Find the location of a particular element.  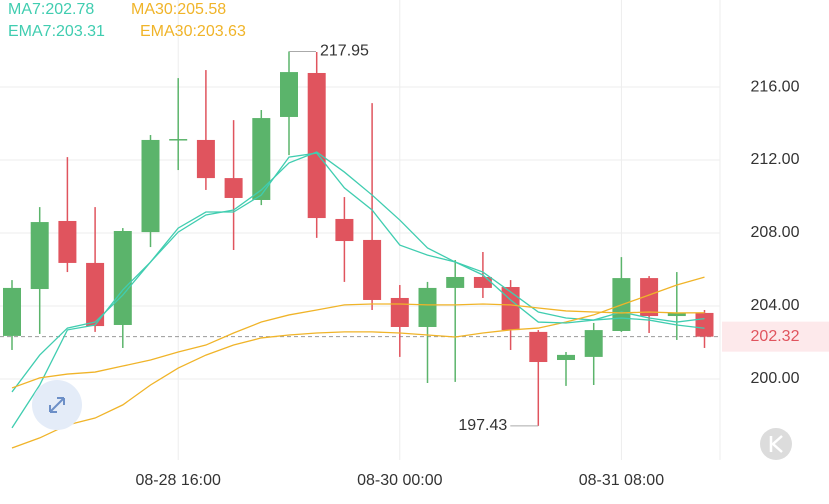

kline-button is located at coordinates (776, 444).